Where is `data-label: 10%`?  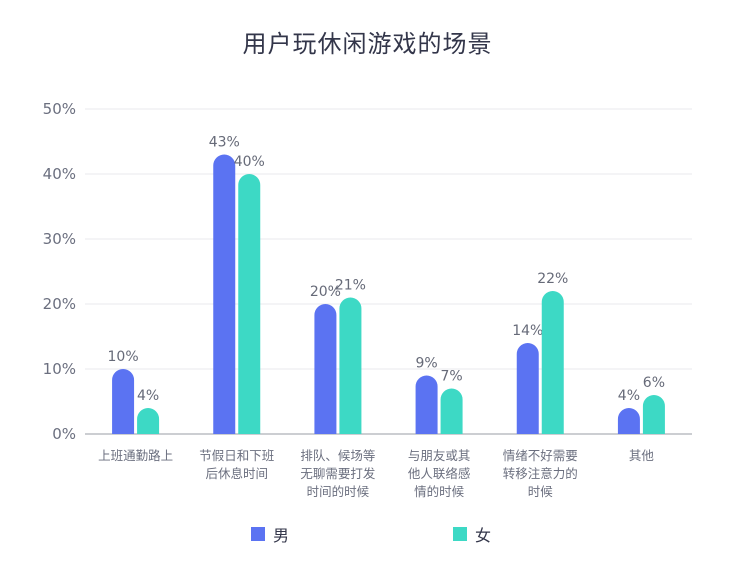
data-label: 10% is located at coordinates (123, 357).